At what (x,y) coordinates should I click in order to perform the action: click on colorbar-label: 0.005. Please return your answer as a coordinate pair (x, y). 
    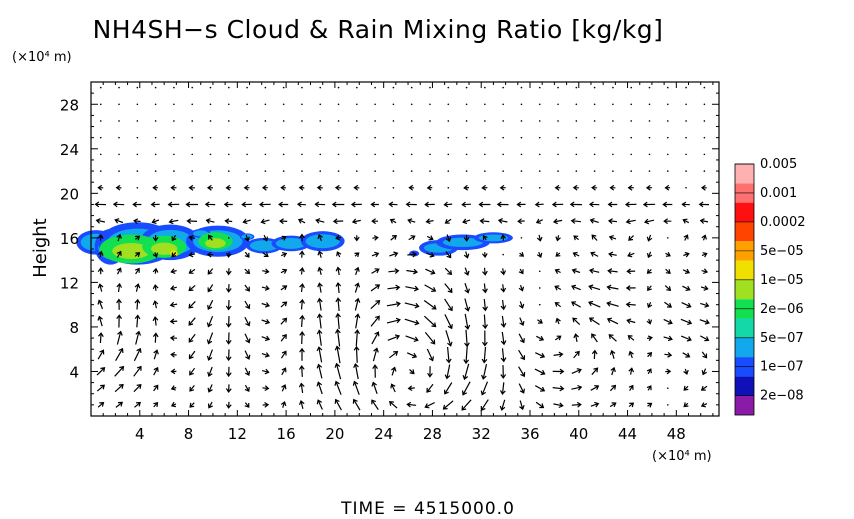
    Looking at the image, I should click on (778, 164).